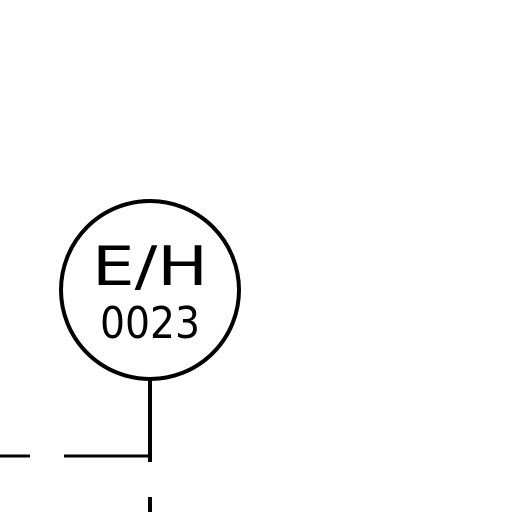 This screenshot has height=512, width=512. I want to click on loop-number: 0023, so click(150, 323).